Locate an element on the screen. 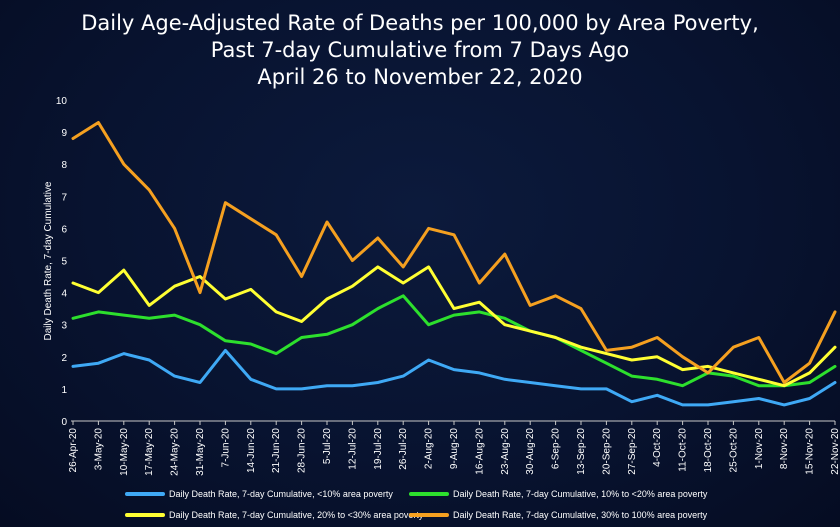  x-tick-label: 21-Jun-20 is located at coordinates (276, 450).